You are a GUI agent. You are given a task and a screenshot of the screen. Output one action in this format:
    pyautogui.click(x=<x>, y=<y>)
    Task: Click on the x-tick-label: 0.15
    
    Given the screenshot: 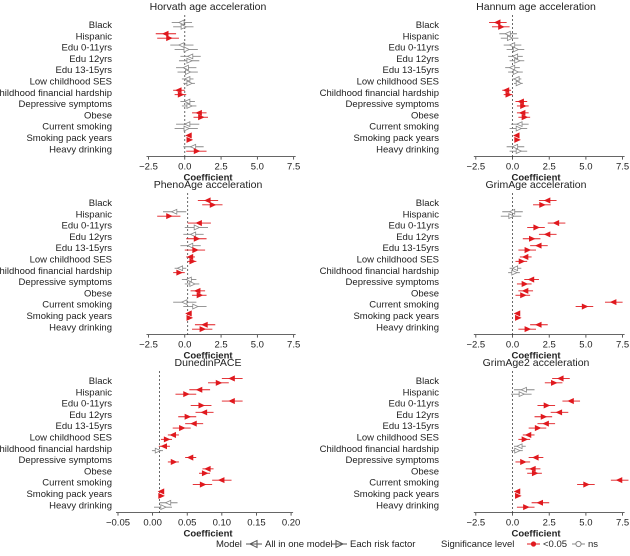 What is the action you would take?
    pyautogui.click(x=256, y=523)
    